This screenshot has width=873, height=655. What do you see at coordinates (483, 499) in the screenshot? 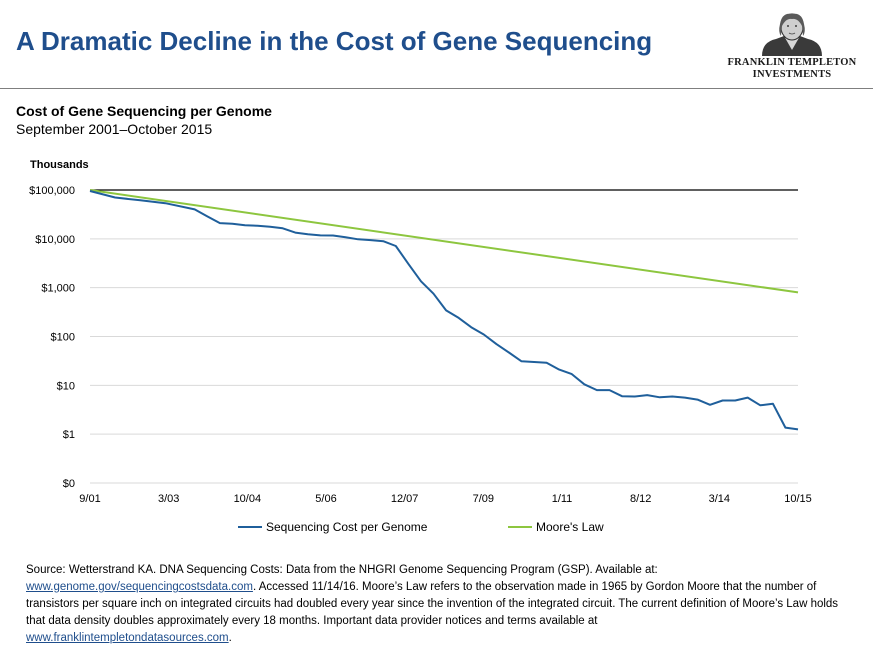
I see `x-tick-label: 7/09` at bounding box center [483, 499].